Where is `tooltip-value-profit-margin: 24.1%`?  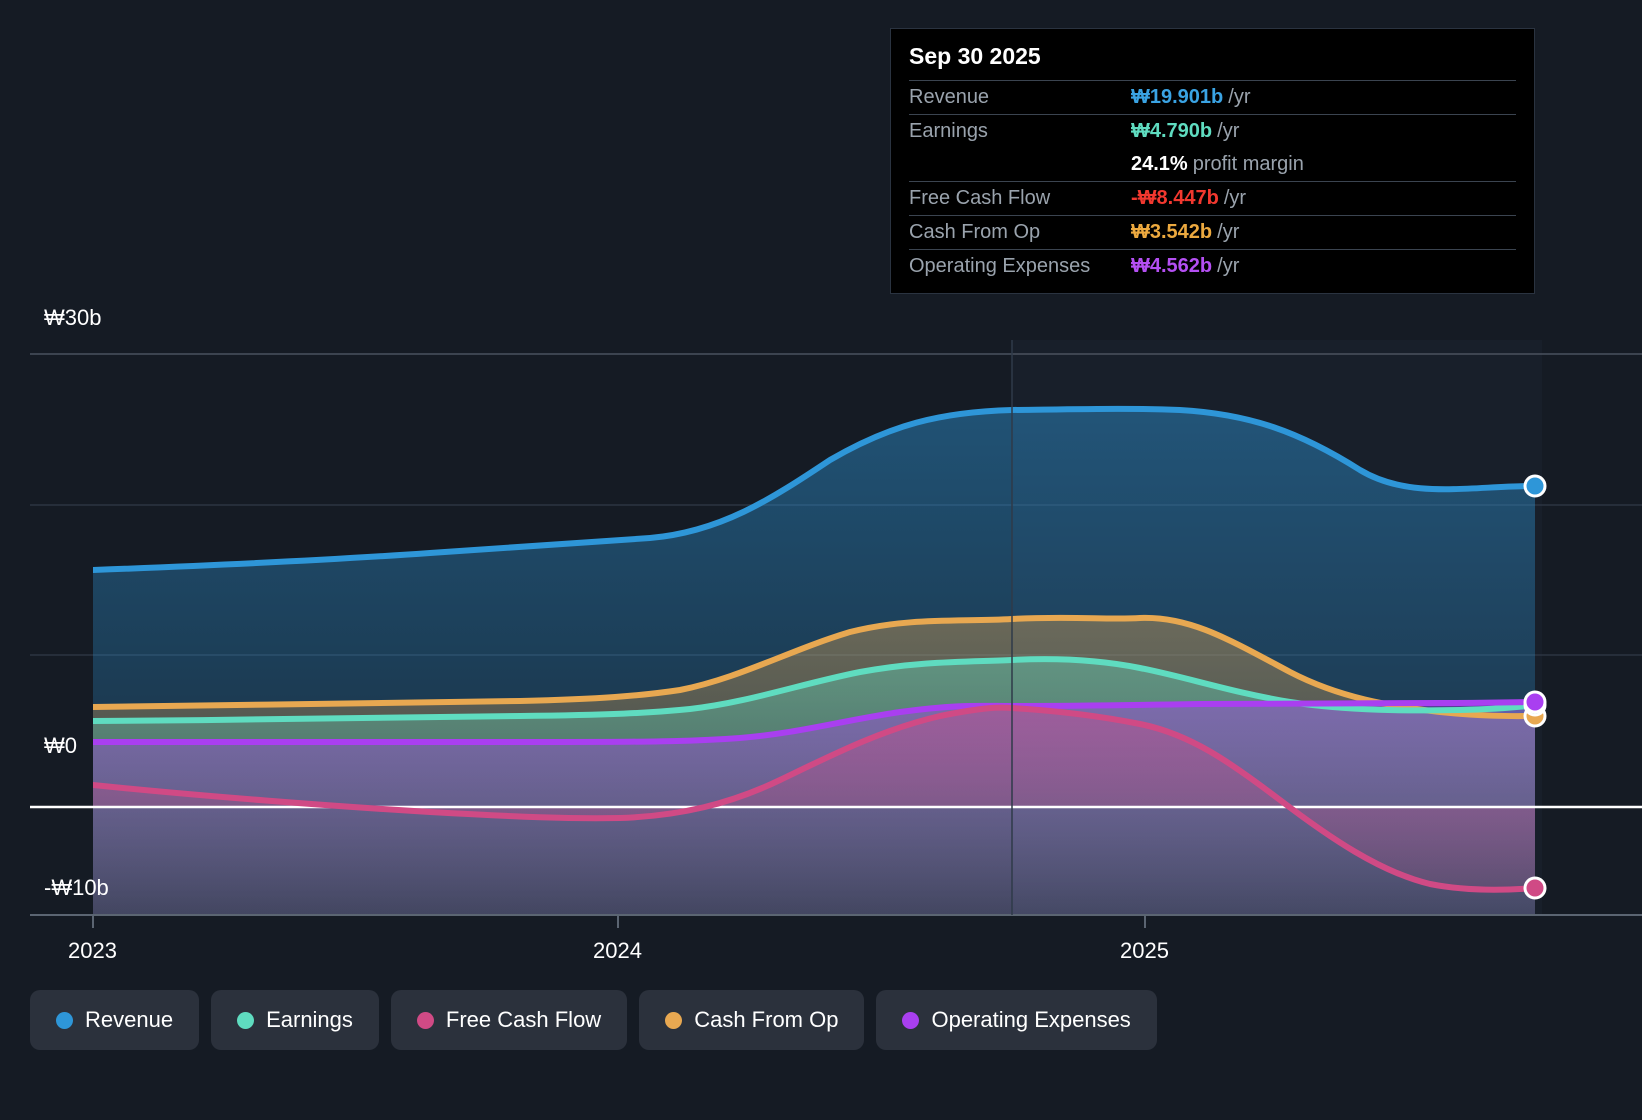 tooltip-value-profit-margin: 24.1% is located at coordinates (1159, 164).